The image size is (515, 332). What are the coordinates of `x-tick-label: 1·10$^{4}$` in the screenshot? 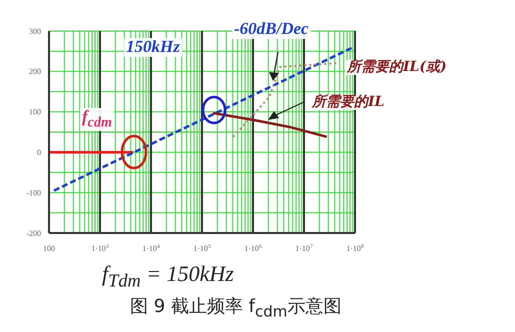 It's located at (151, 248).